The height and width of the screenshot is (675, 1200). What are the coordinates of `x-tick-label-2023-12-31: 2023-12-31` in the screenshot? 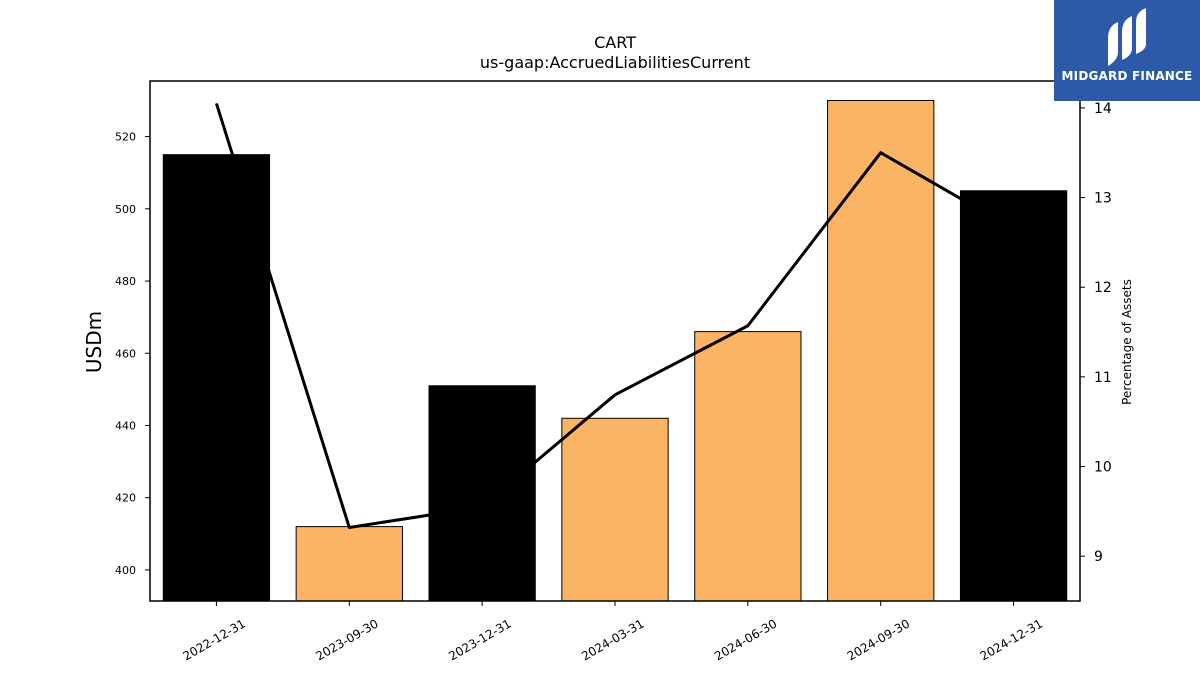 It's located at (479, 639).